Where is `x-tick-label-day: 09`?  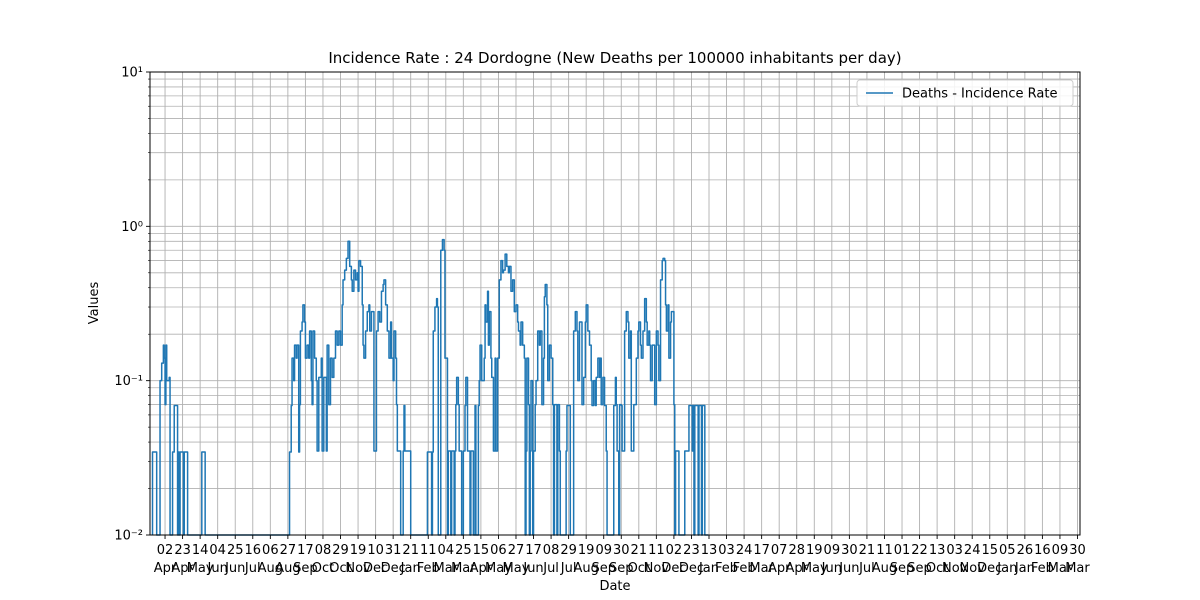 x-tick-label-day: 09 is located at coordinates (832, 550).